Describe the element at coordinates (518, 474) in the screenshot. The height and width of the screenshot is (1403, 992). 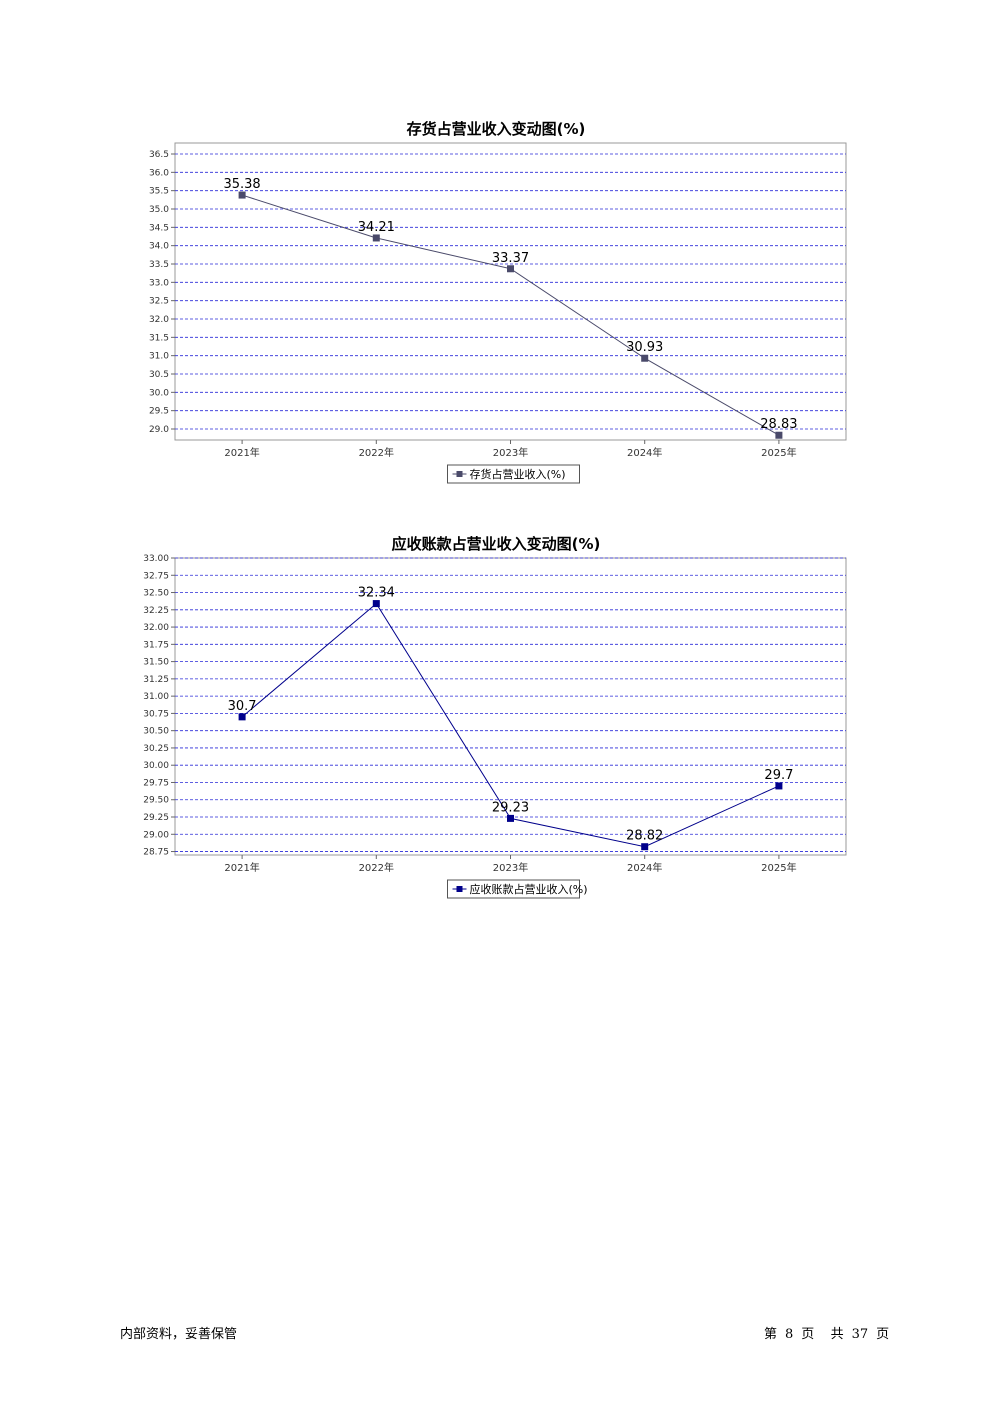
I see `legend-label: 存货占营业收入(%)` at that location.